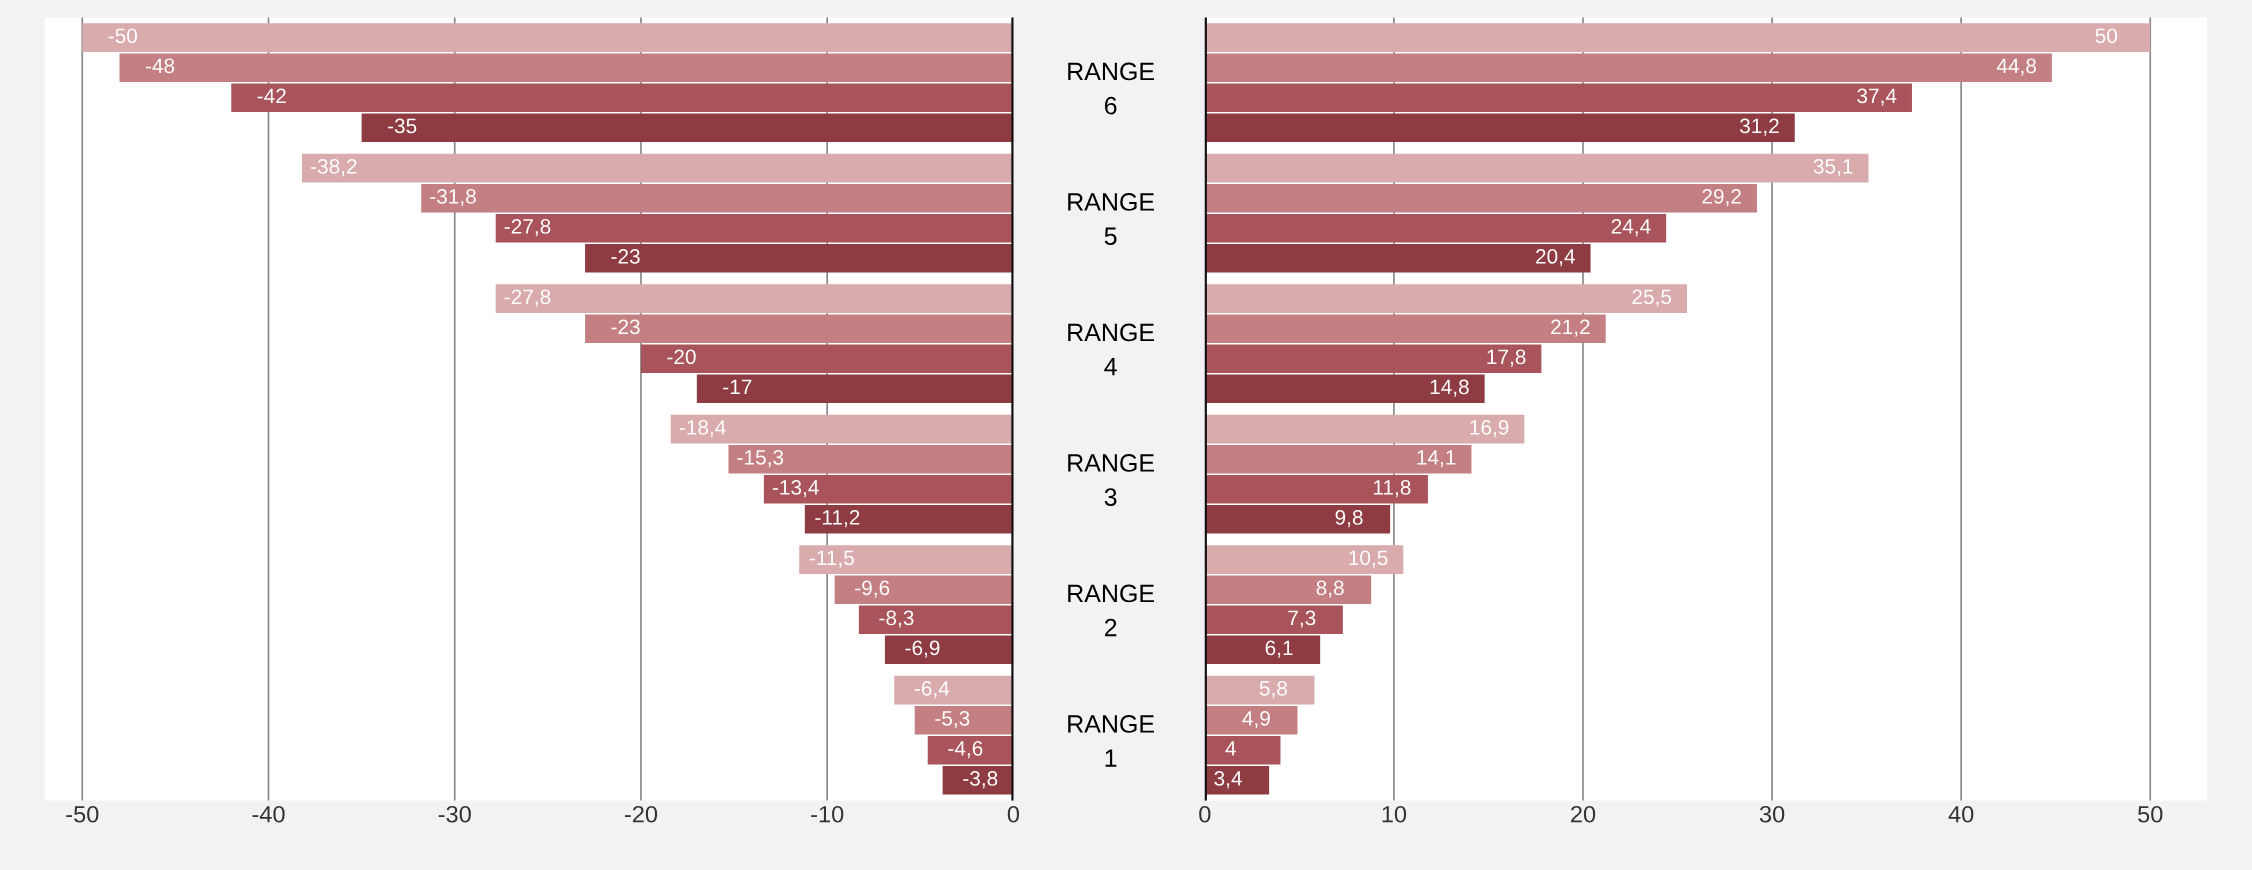 The image size is (2252, 870). Describe the element at coordinates (737, 387) in the screenshot. I see `data-label: -17` at that location.